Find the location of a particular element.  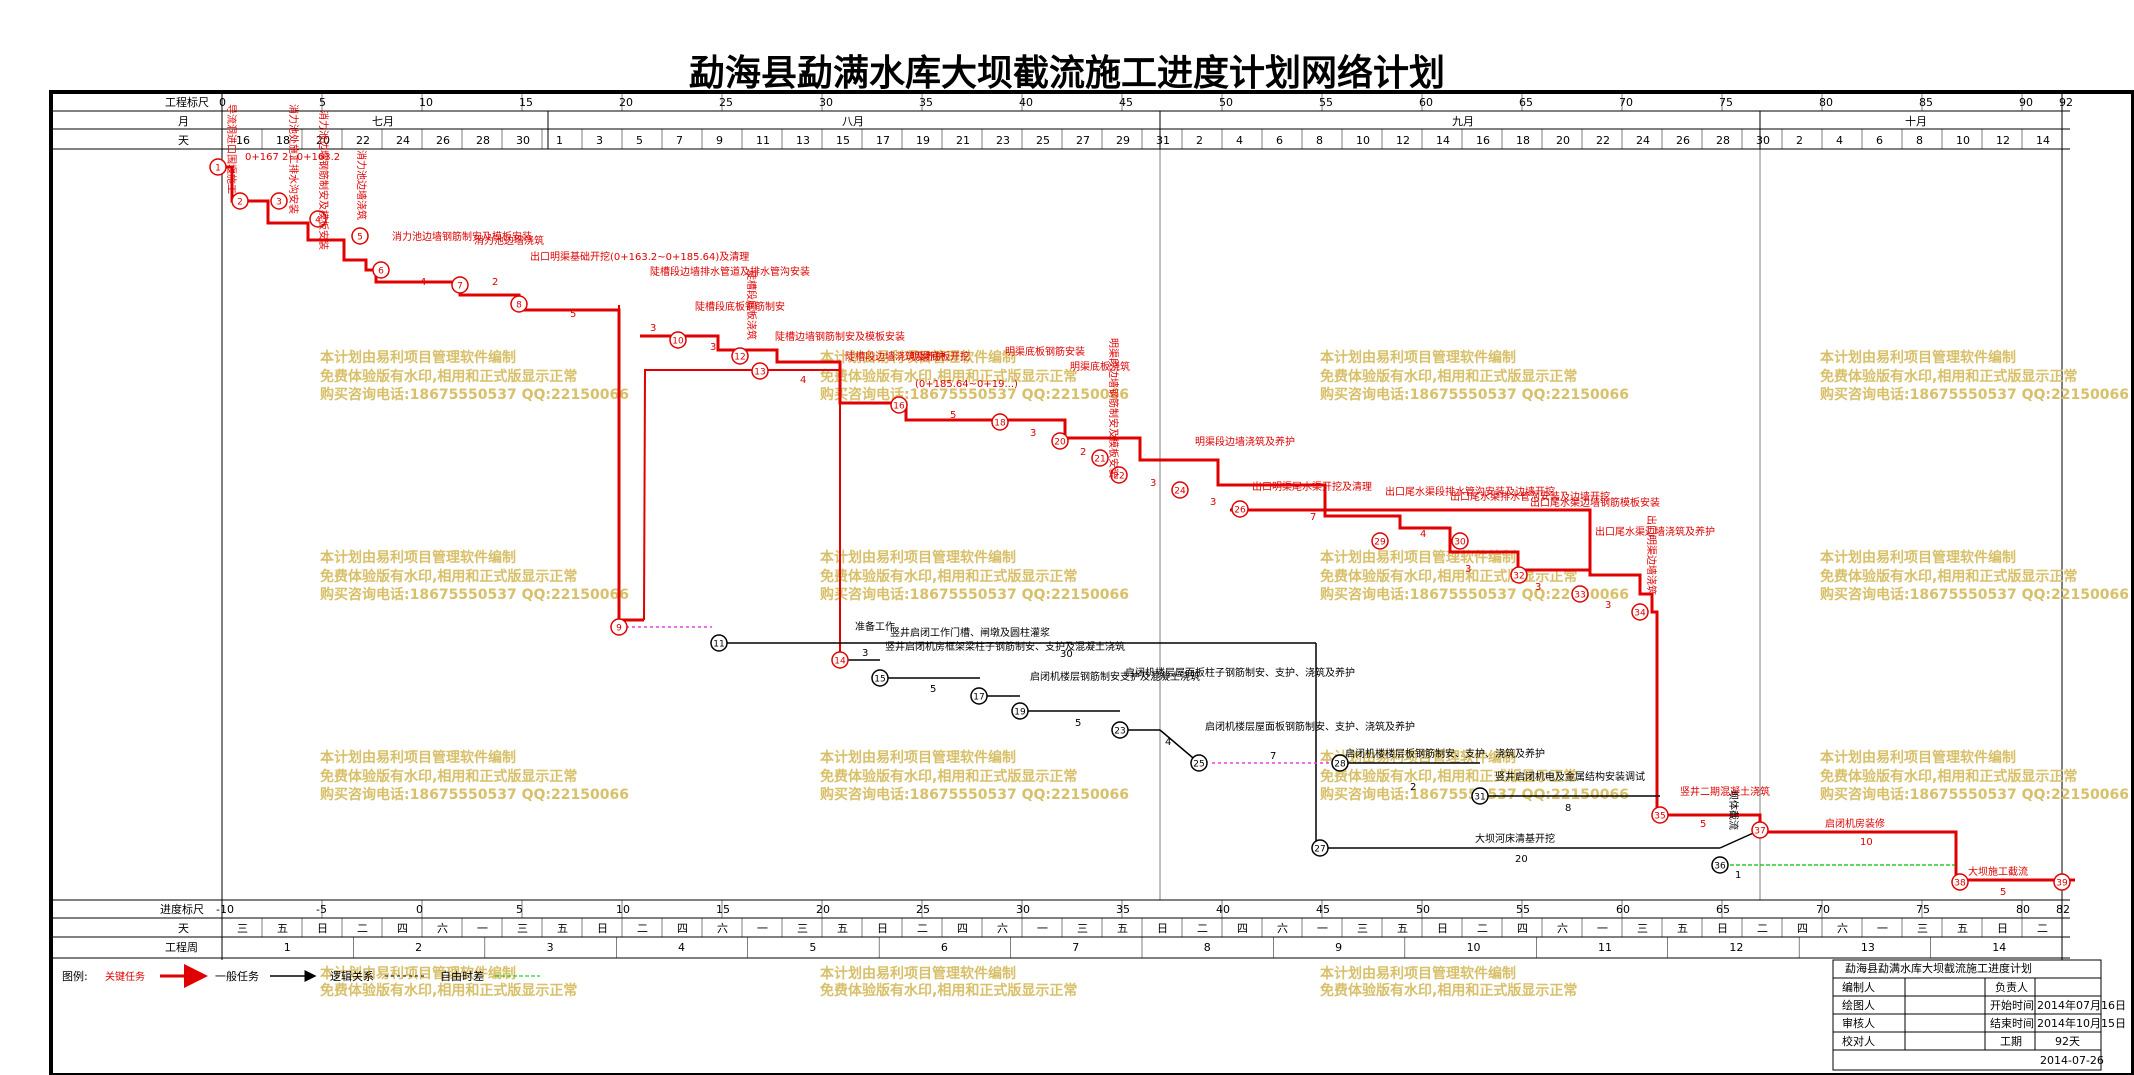

weekday-tick-32: 四 is located at coordinates (1522, 928).